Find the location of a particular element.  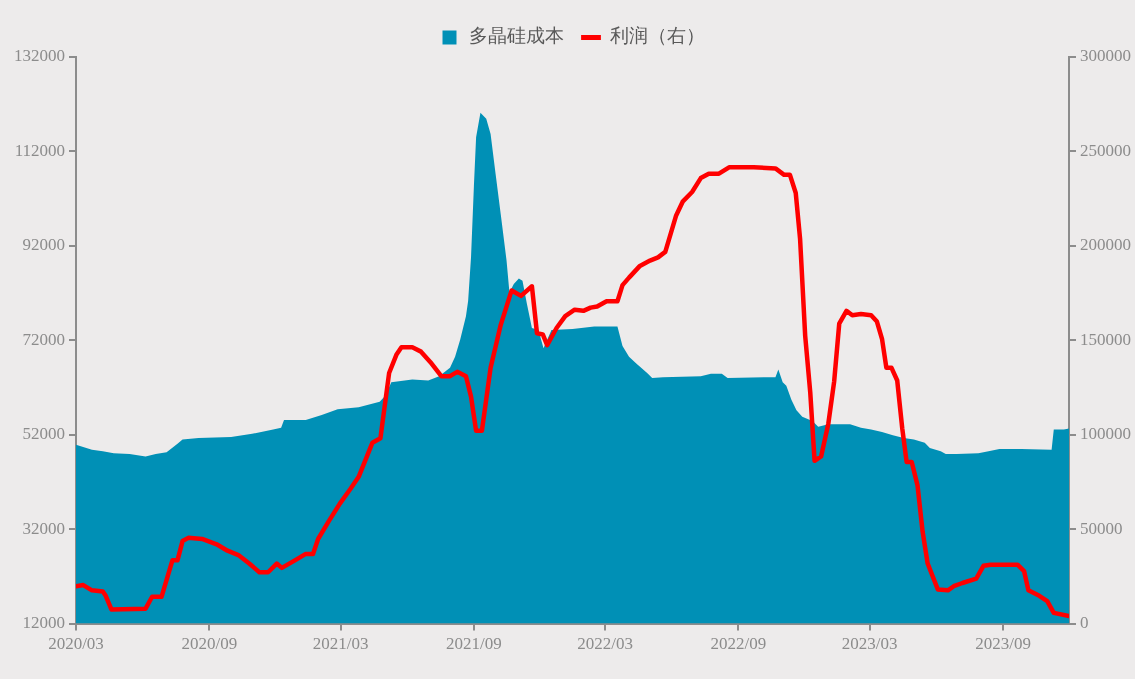

x-tick-label: 2023/03 is located at coordinates (869, 644).